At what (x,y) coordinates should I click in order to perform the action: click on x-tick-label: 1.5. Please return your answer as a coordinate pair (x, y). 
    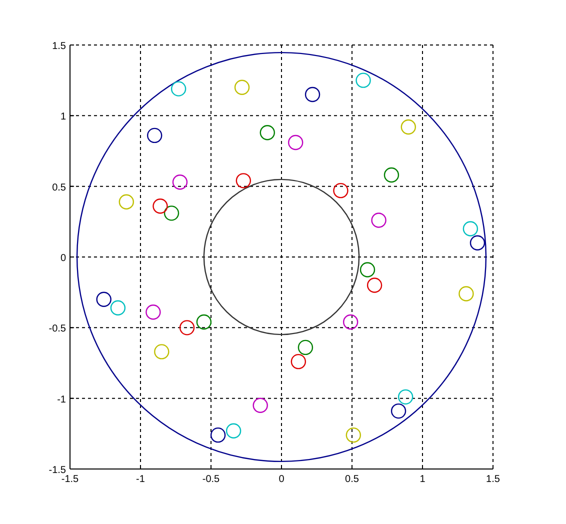
    Looking at the image, I should click on (493, 479).